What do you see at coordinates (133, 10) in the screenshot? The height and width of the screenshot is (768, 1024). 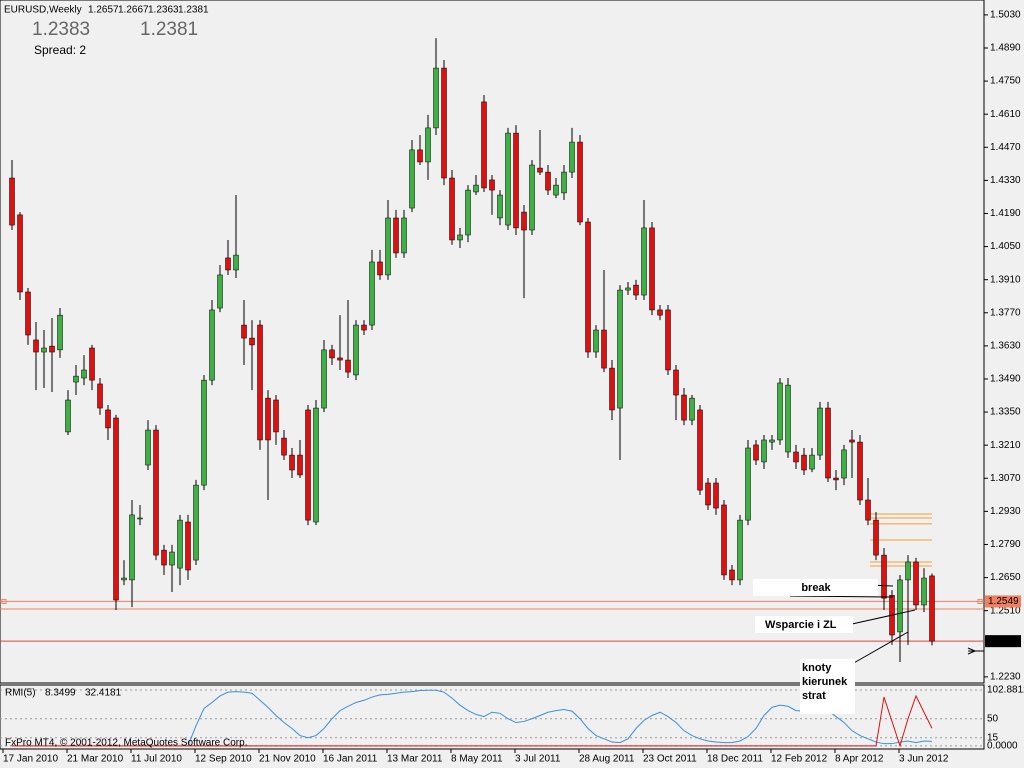 I see `ohlc-high: 1.2667` at bounding box center [133, 10].